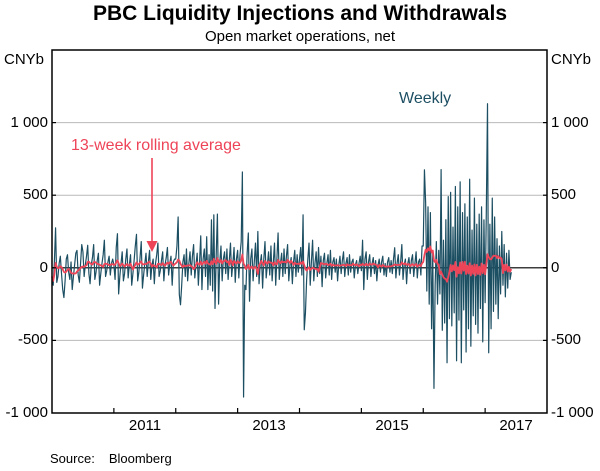 This screenshot has height=471, width=600. Describe the element at coordinates (571, 59) in the screenshot. I see `y-axis-unit-right: CNYb` at that location.